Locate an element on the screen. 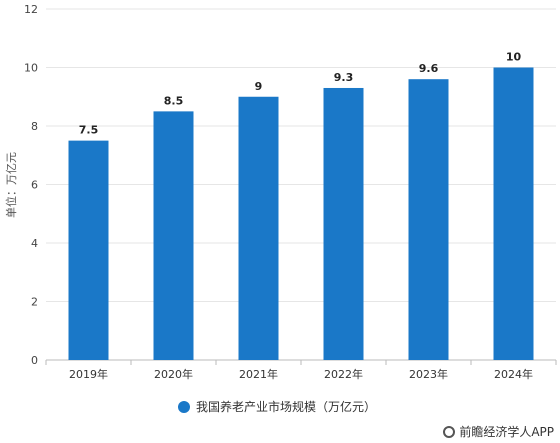  bar-value-label: 9 is located at coordinates (259, 86).